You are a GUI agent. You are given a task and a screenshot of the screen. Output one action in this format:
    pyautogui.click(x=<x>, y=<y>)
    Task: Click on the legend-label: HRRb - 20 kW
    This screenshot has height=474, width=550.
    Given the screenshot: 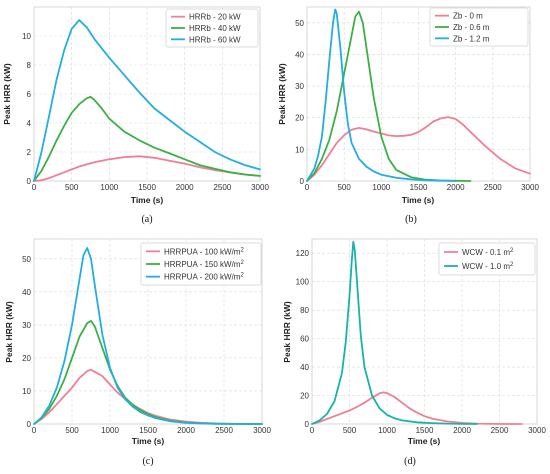 What is the action you would take?
    pyautogui.click(x=215, y=17)
    